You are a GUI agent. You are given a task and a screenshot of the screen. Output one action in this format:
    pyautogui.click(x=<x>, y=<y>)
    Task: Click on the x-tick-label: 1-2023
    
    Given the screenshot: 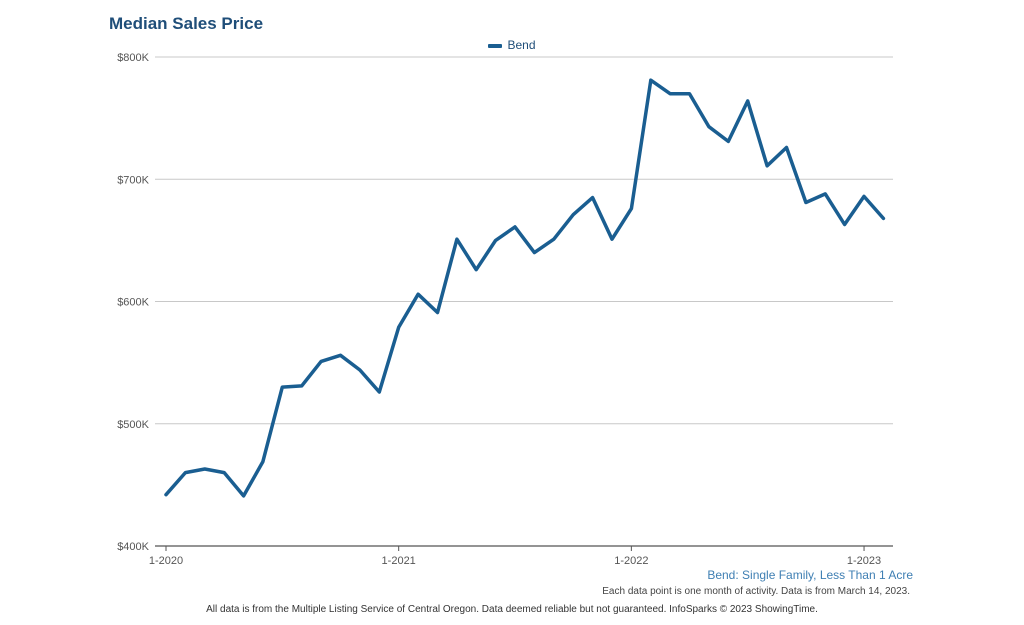 What is the action you would take?
    pyautogui.click(x=864, y=561)
    